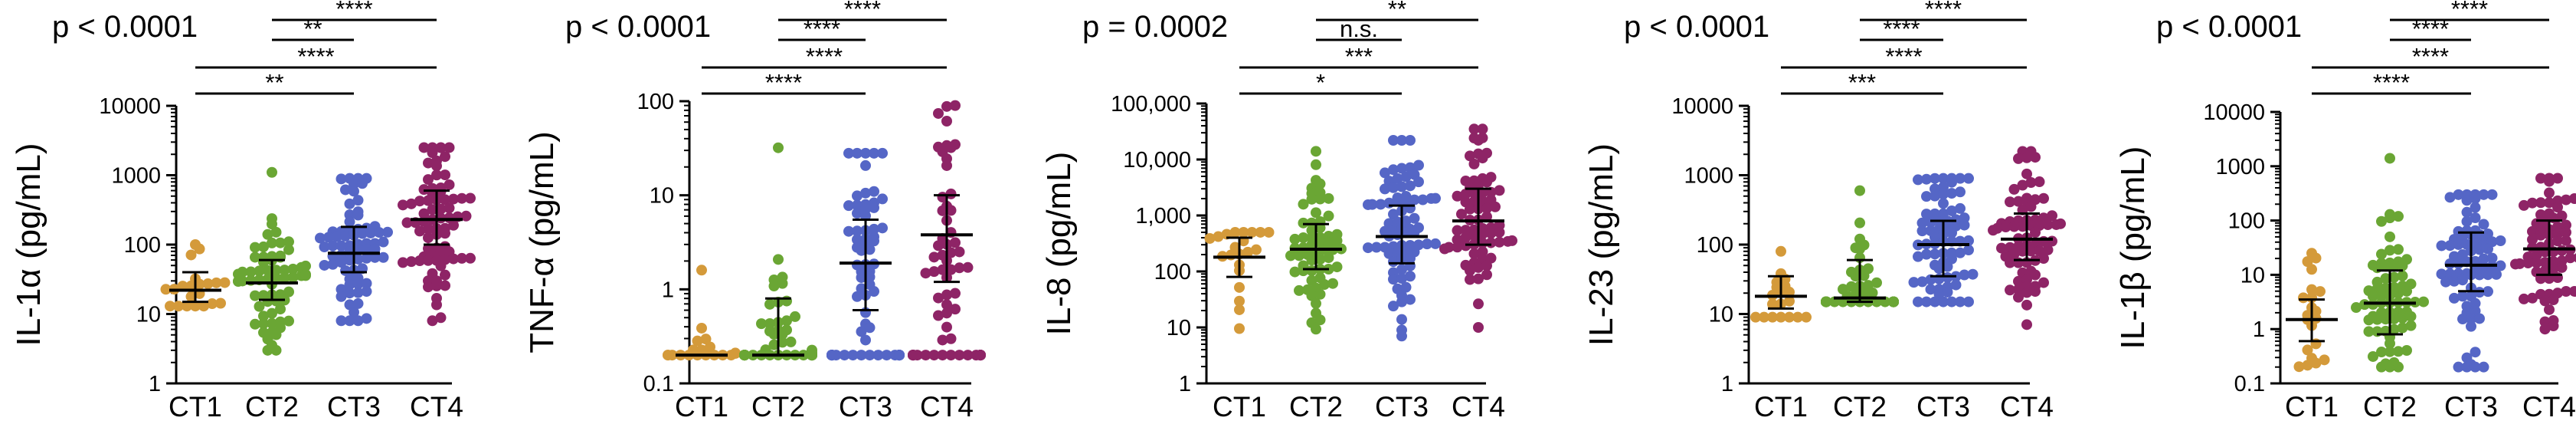  Describe the element at coordinates (2234, 112) in the screenshot. I see `y-tick-label: 10000` at that location.